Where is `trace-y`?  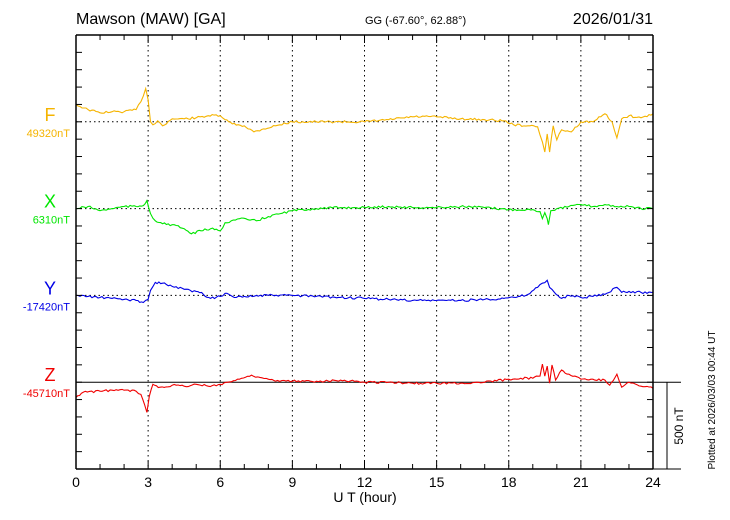
trace-y is located at coordinates (364, 291).